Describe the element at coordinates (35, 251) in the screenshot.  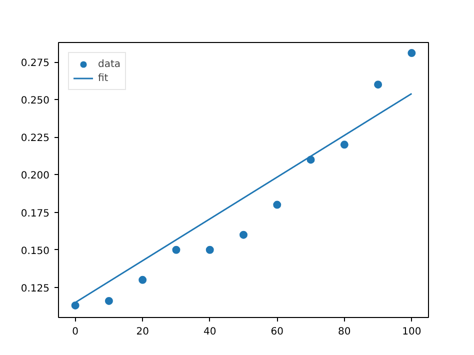
I see `y-tick-label: 0.150` at that location.